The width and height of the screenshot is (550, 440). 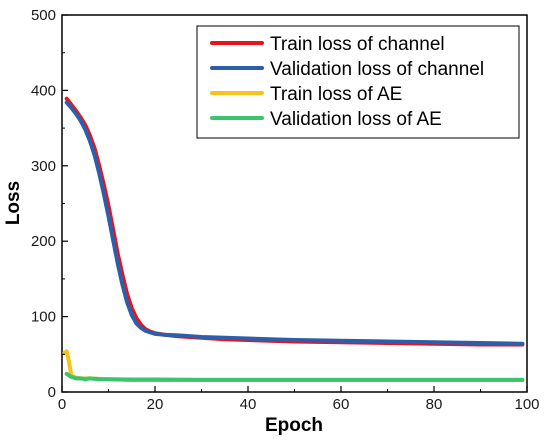 I want to click on y-tick-label: 500, so click(x=43, y=15).